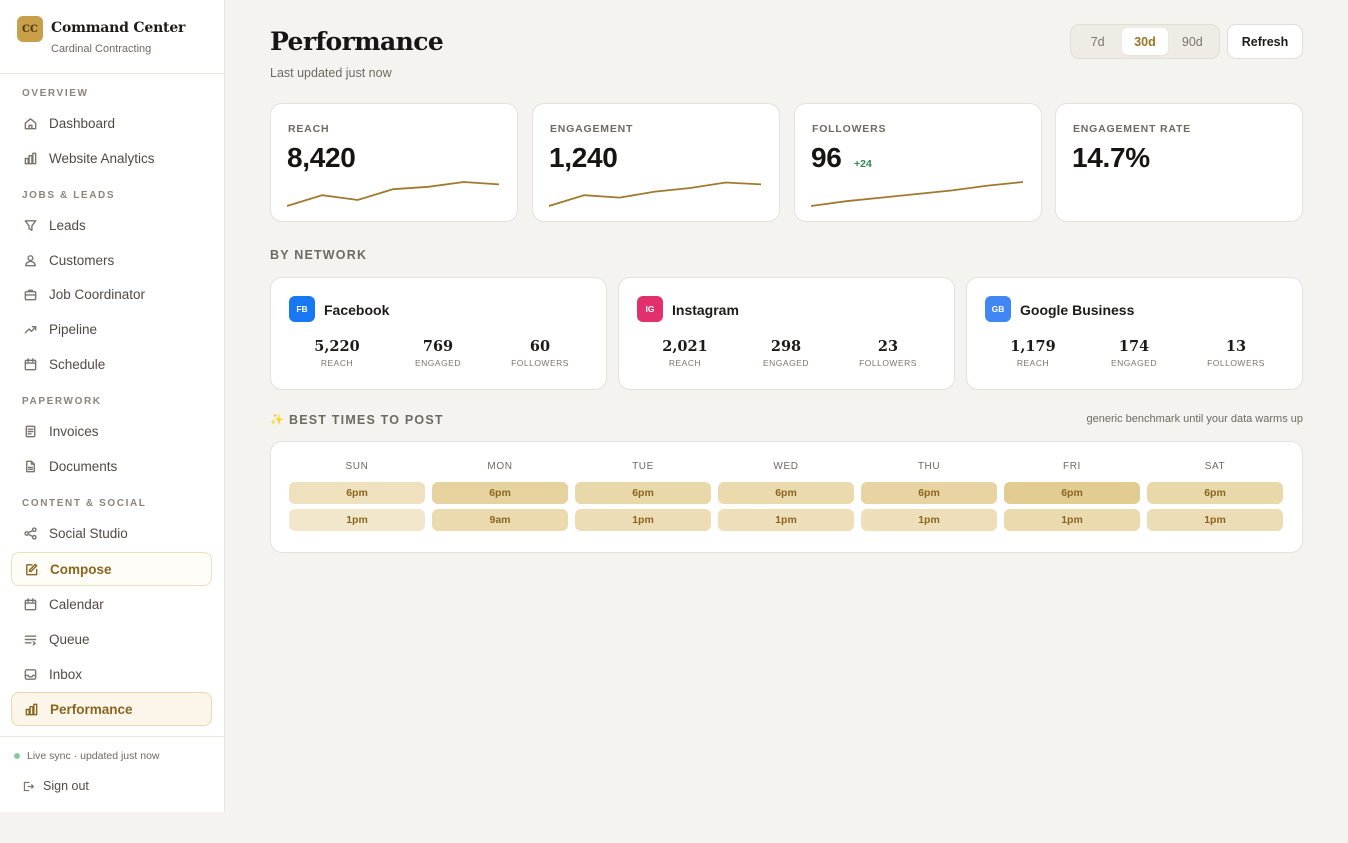  Describe the element at coordinates (786, 466) in the screenshot. I see `day-name: WED` at that location.